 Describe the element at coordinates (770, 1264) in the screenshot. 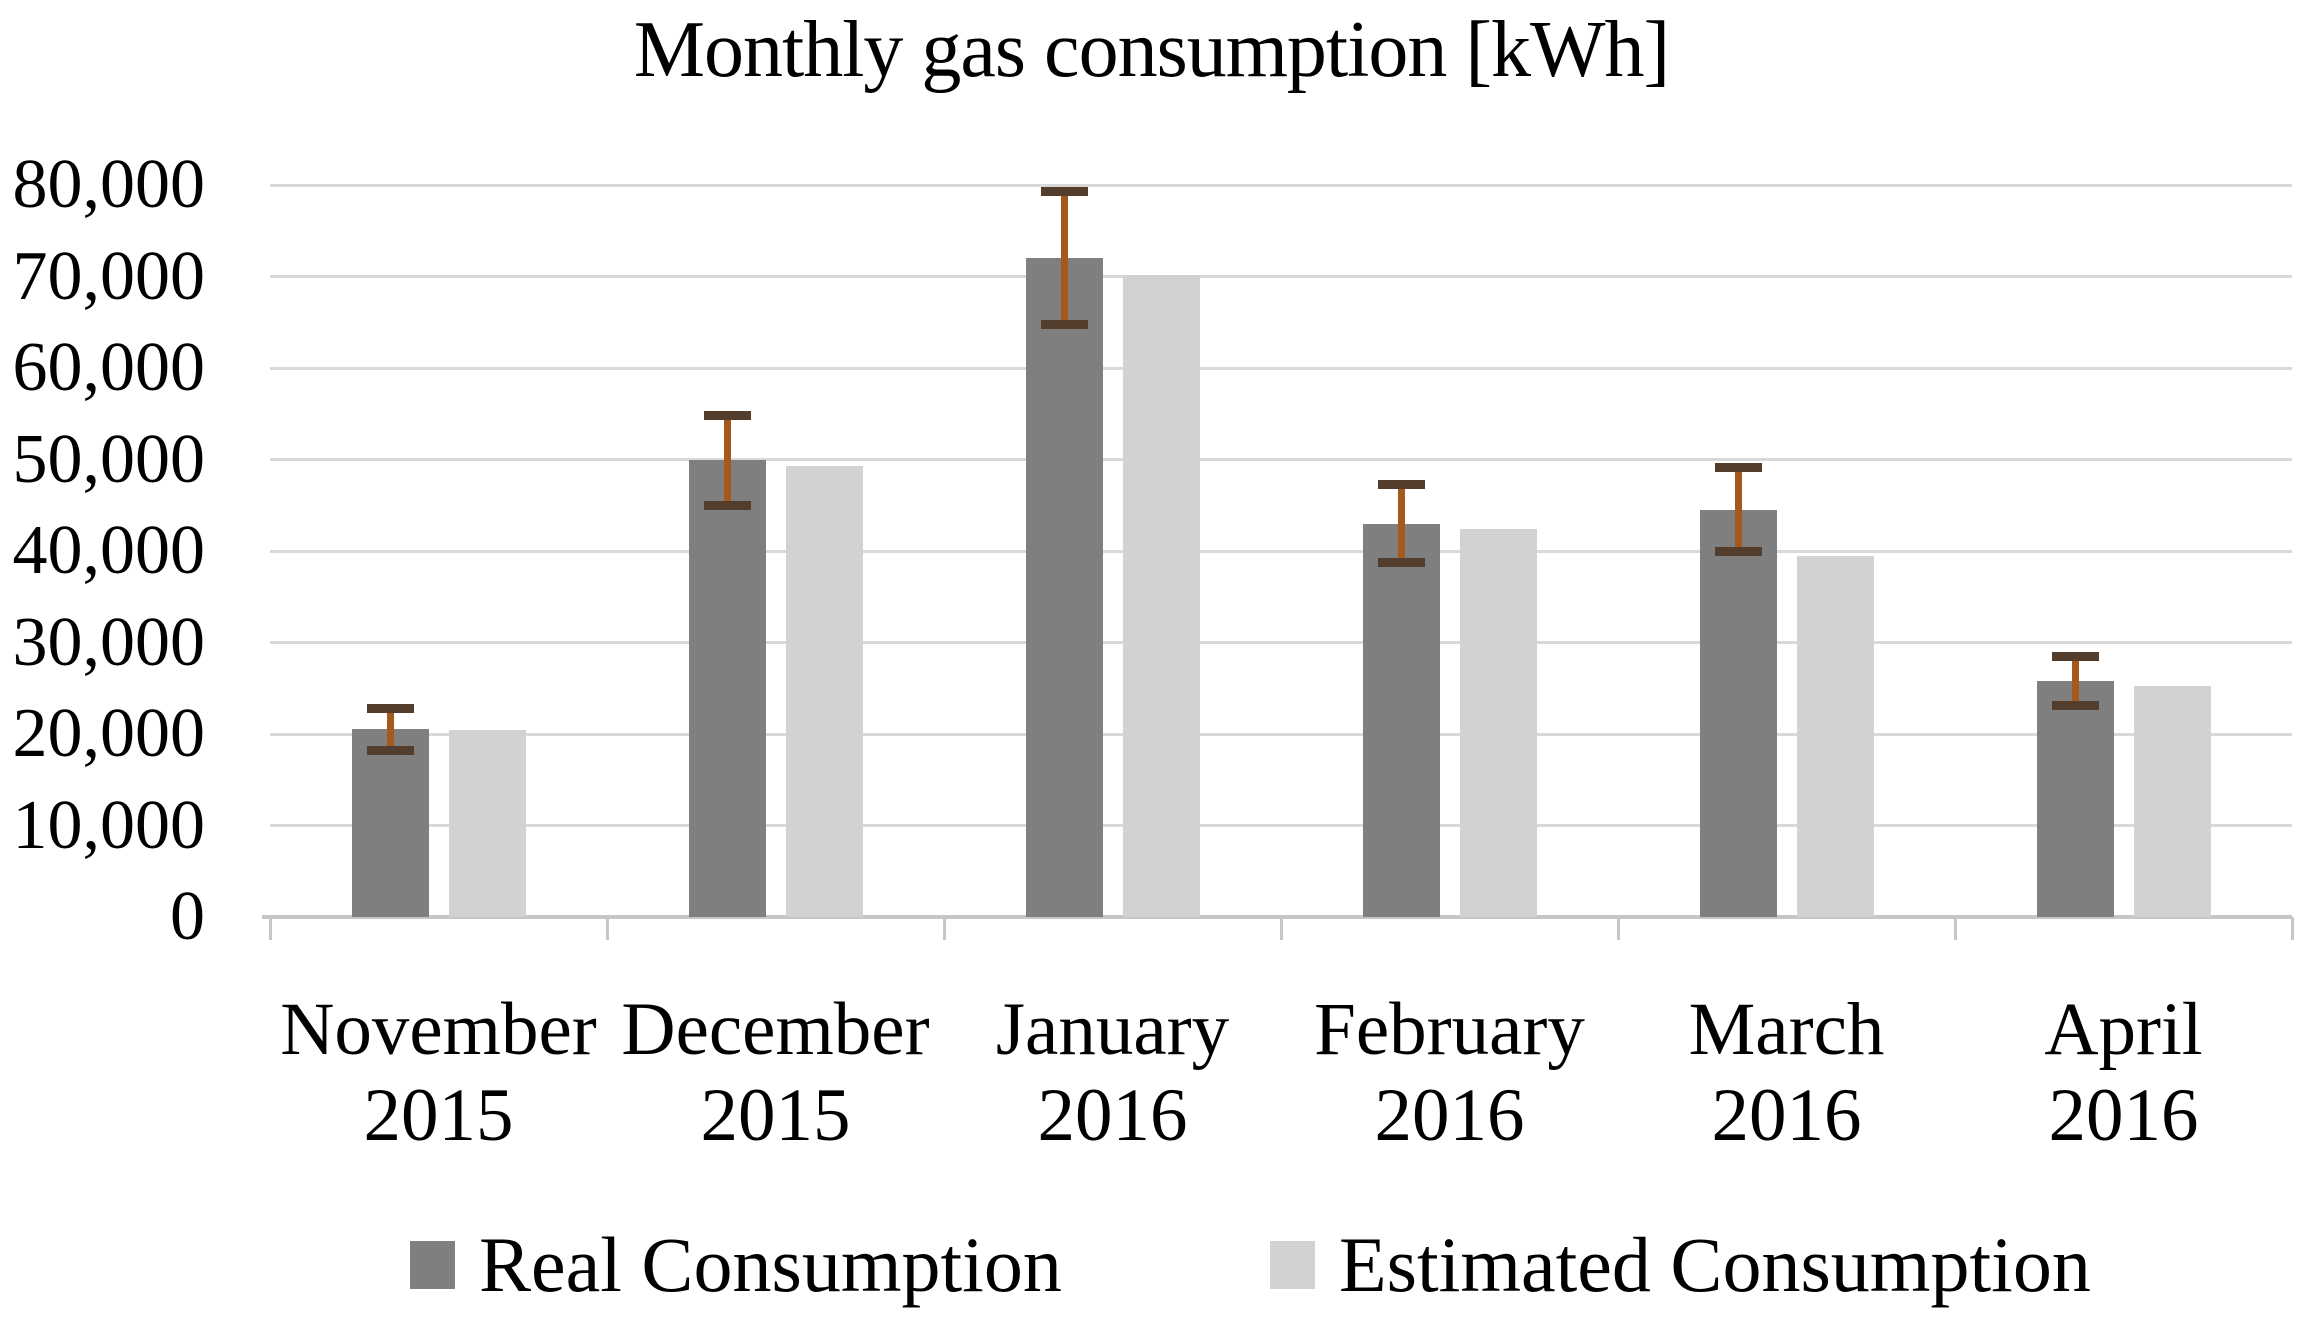

I see `legend-label: Real Consumption` at that location.